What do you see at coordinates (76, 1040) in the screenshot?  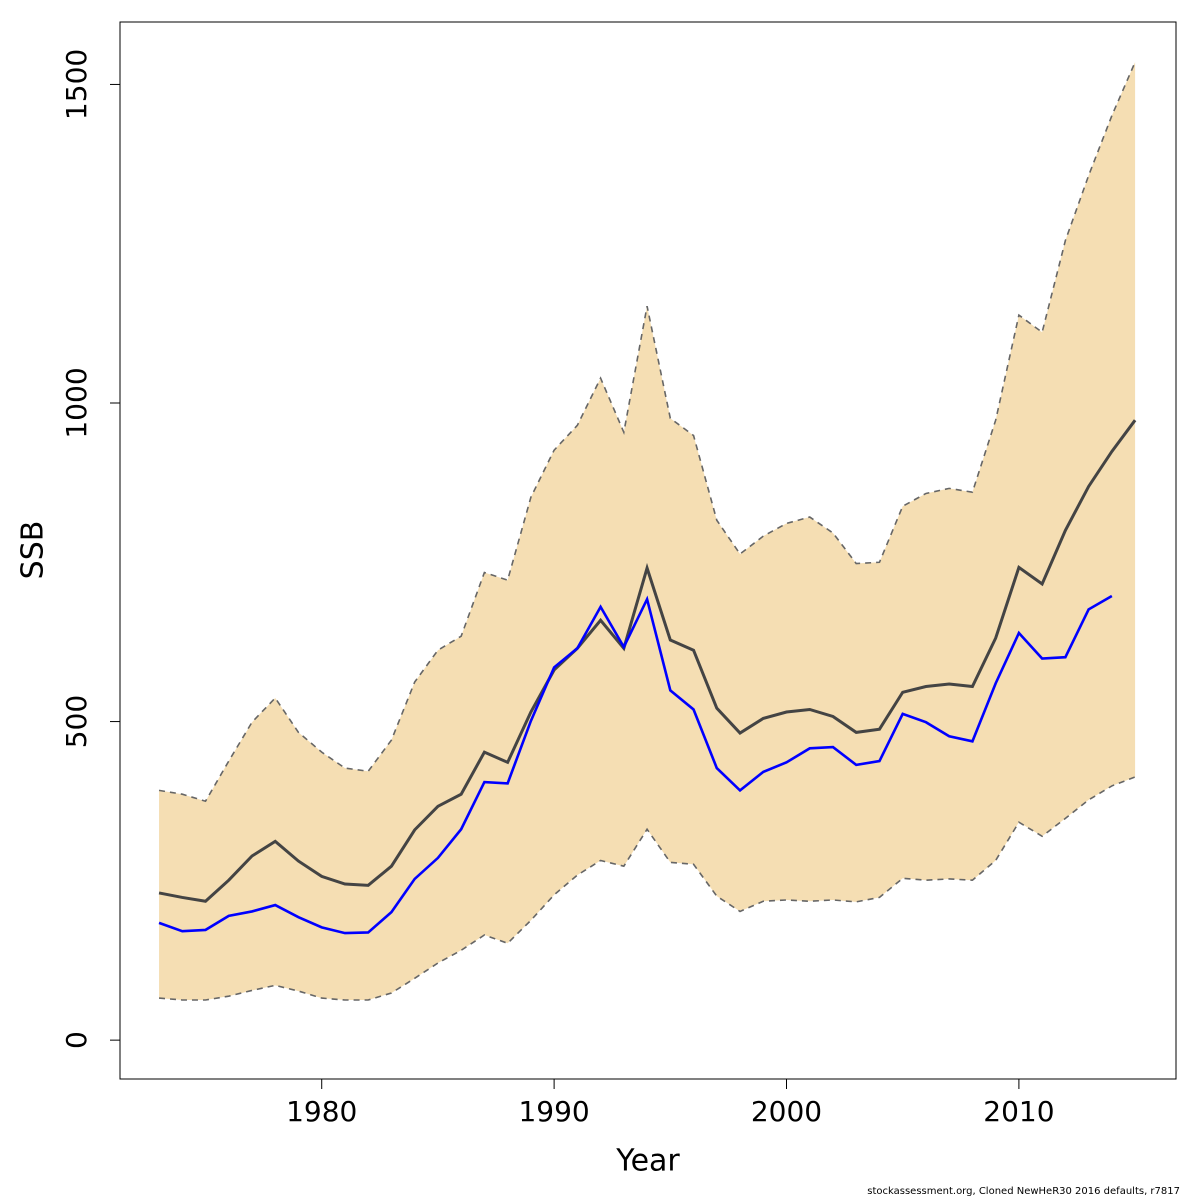 I see `y-tick-label: 0` at bounding box center [76, 1040].